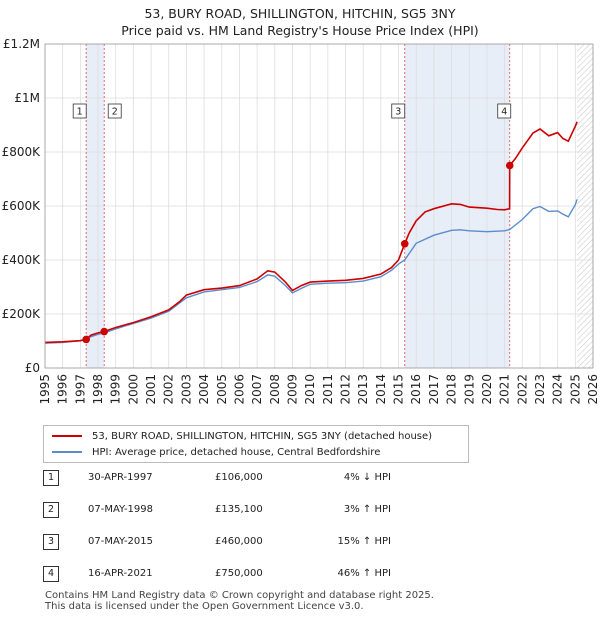 The height and width of the screenshot is (620, 600). What do you see at coordinates (22, 314) in the screenshot?
I see `y-tick-label: £200K` at bounding box center [22, 314].